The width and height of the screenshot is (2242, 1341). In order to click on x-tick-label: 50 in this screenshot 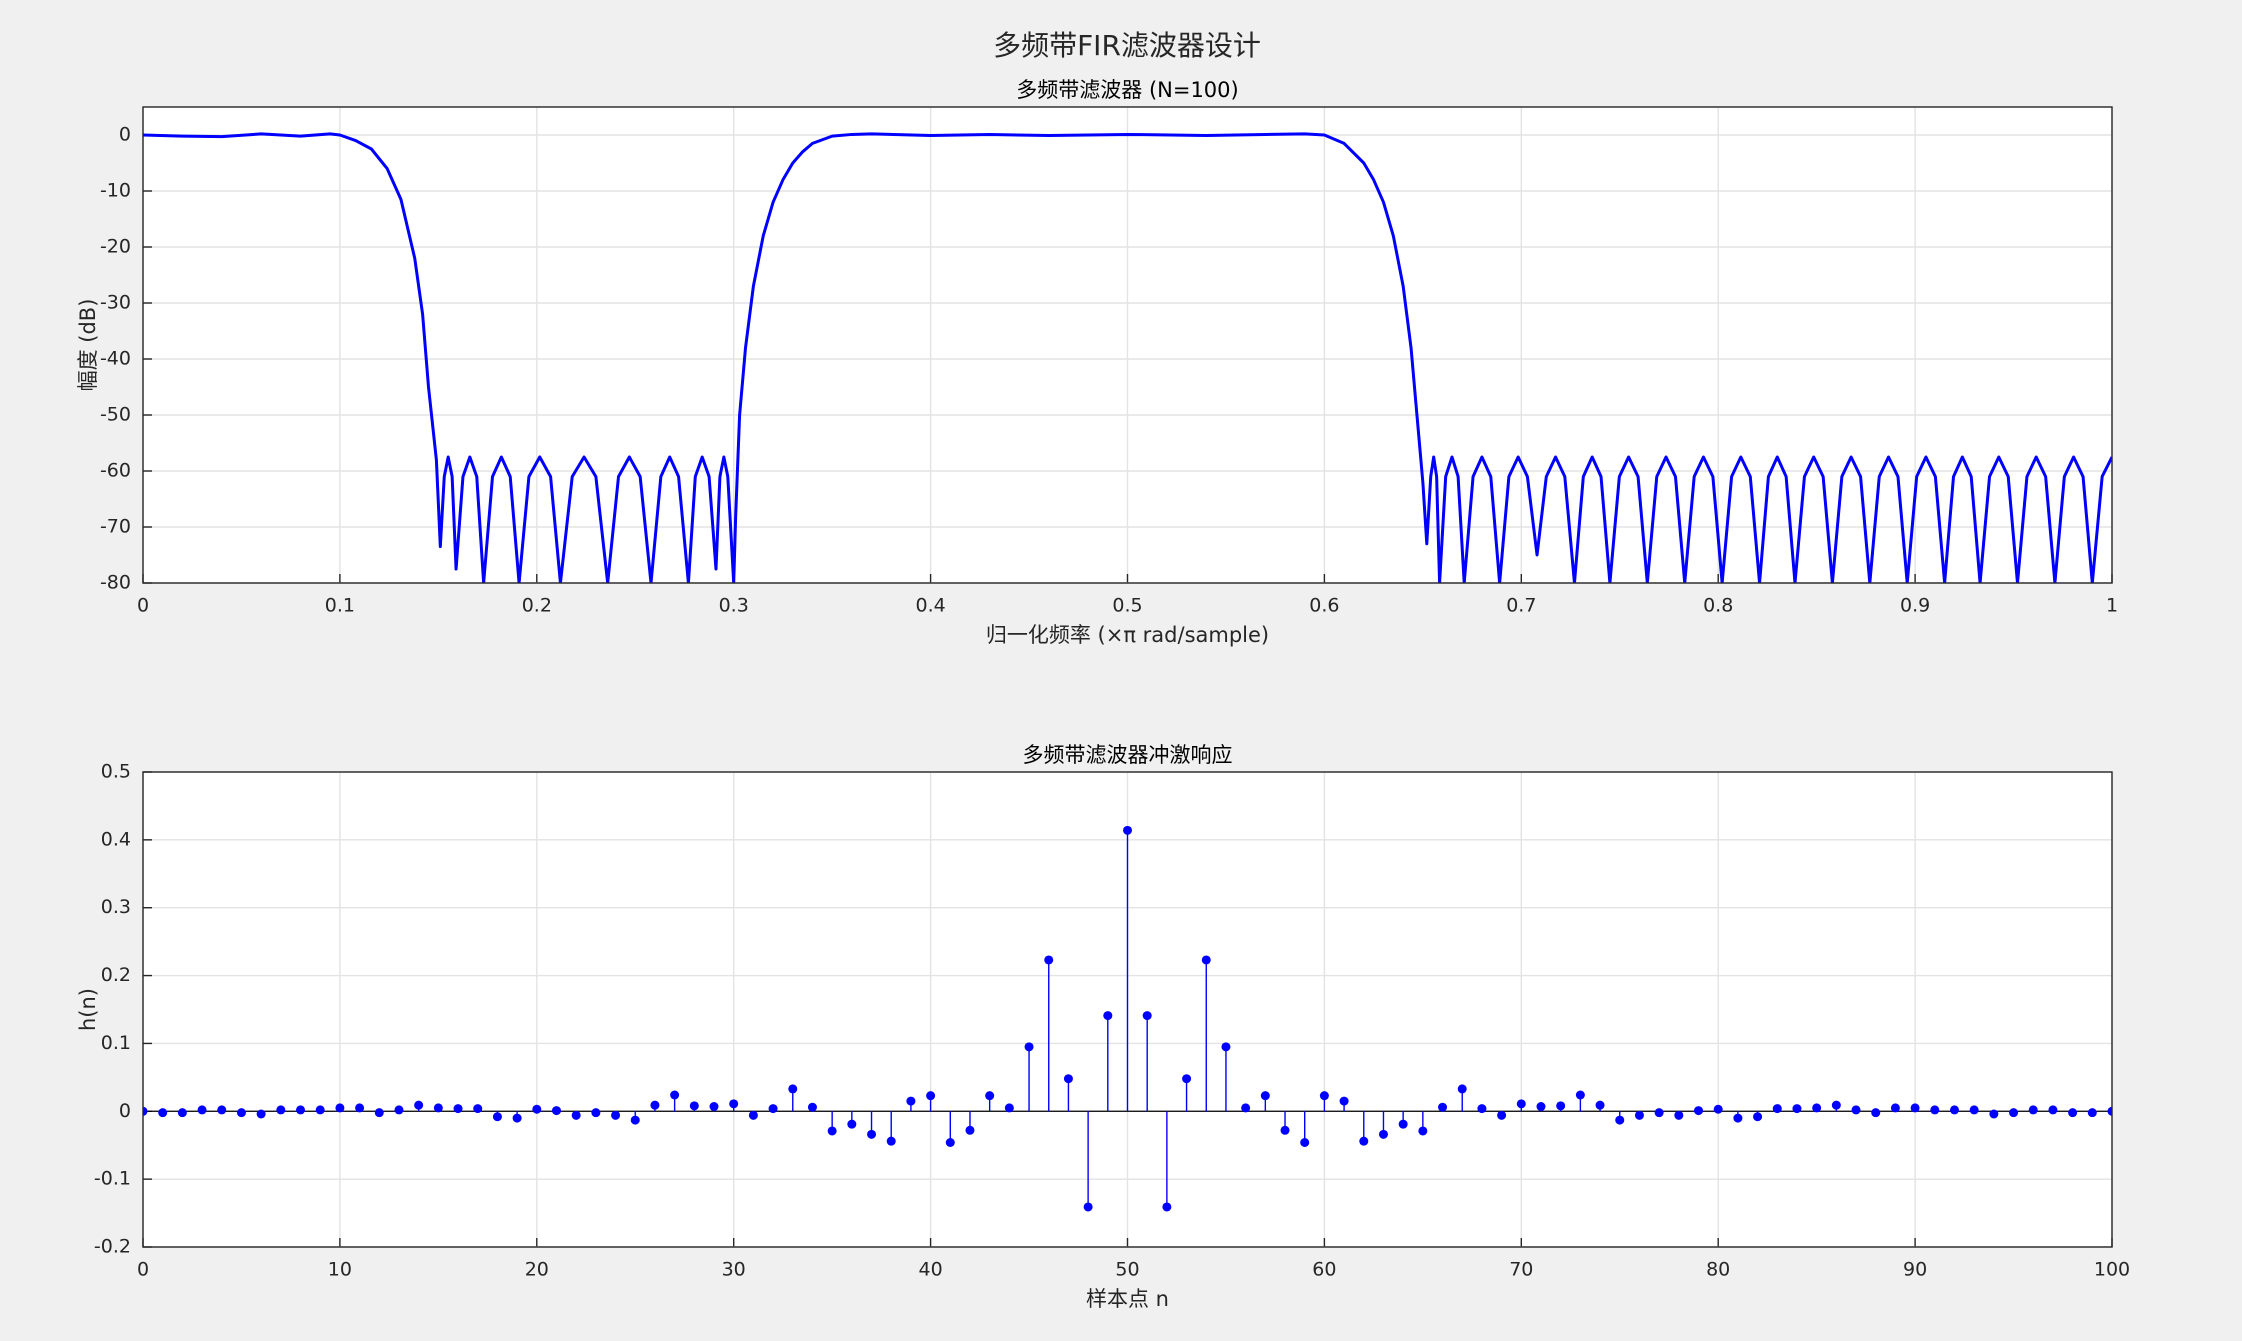, I will do `click(1127, 1270)`.